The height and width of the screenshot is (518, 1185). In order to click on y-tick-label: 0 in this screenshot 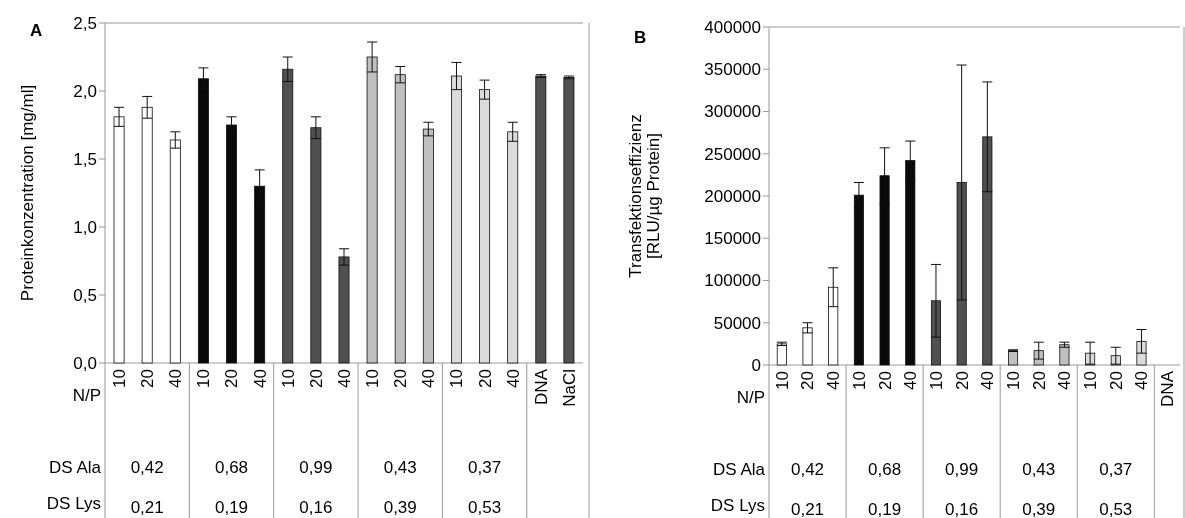, I will do `click(756, 365)`.